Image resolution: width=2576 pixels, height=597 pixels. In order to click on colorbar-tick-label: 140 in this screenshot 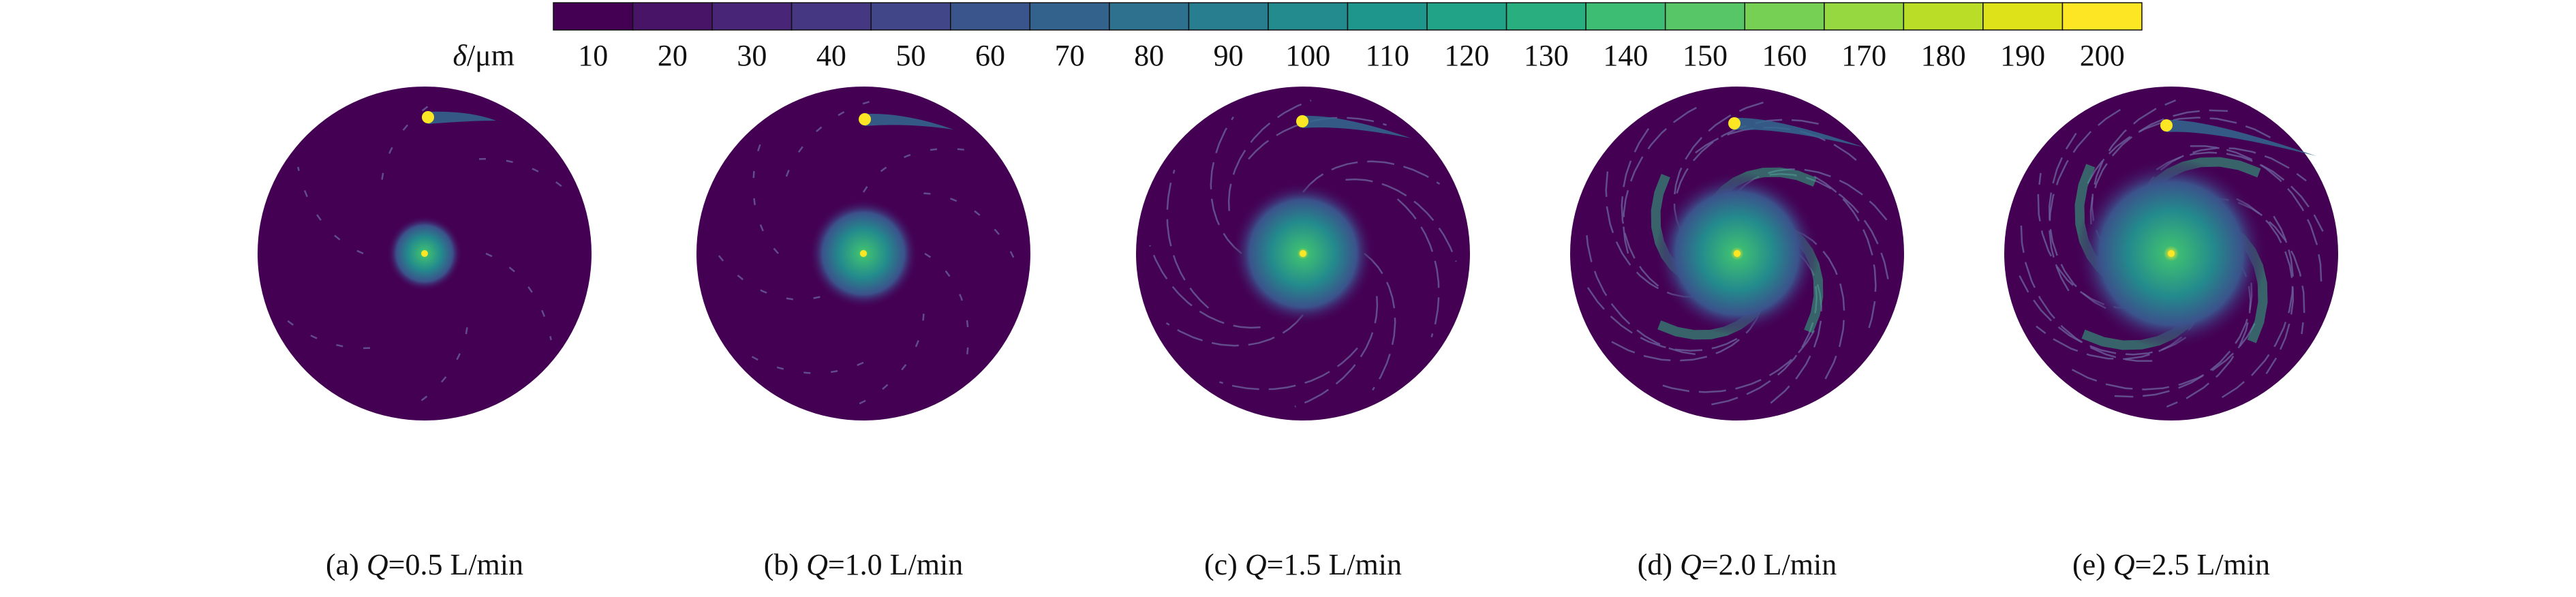, I will do `click(1625, 55)`.